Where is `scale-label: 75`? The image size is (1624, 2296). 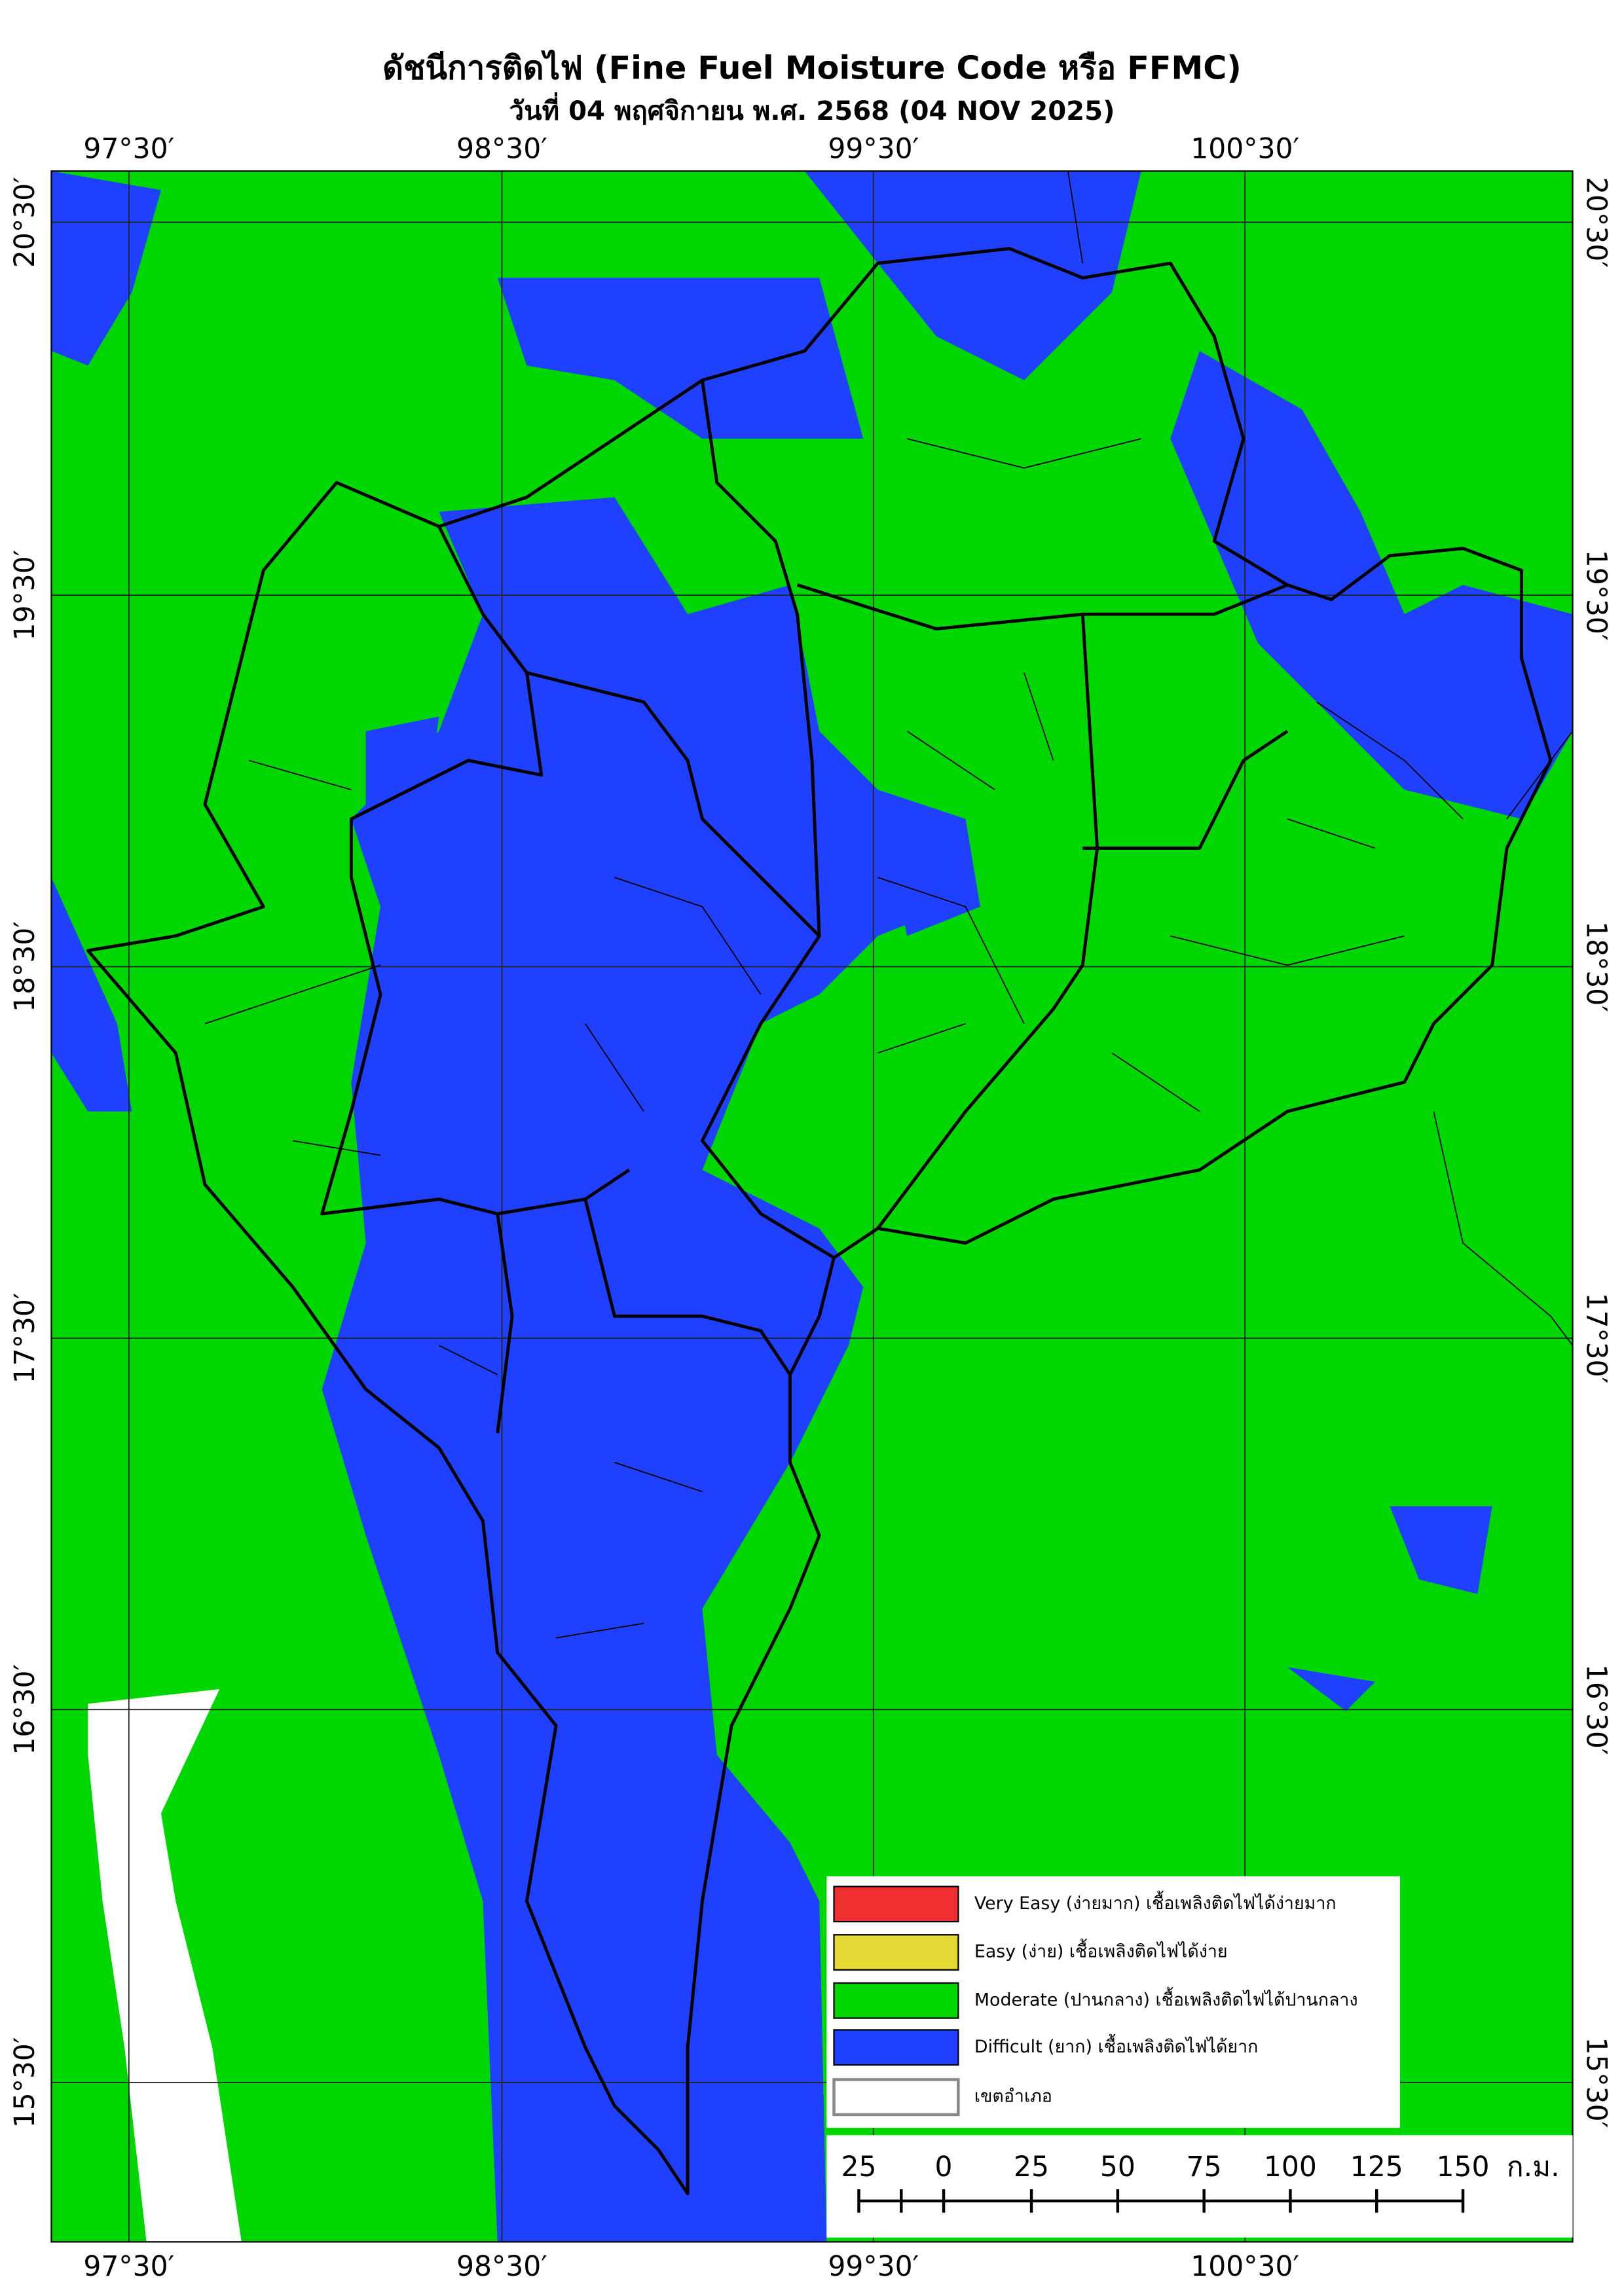 scale-label: 75 is located at coordinates (1204, 2167).